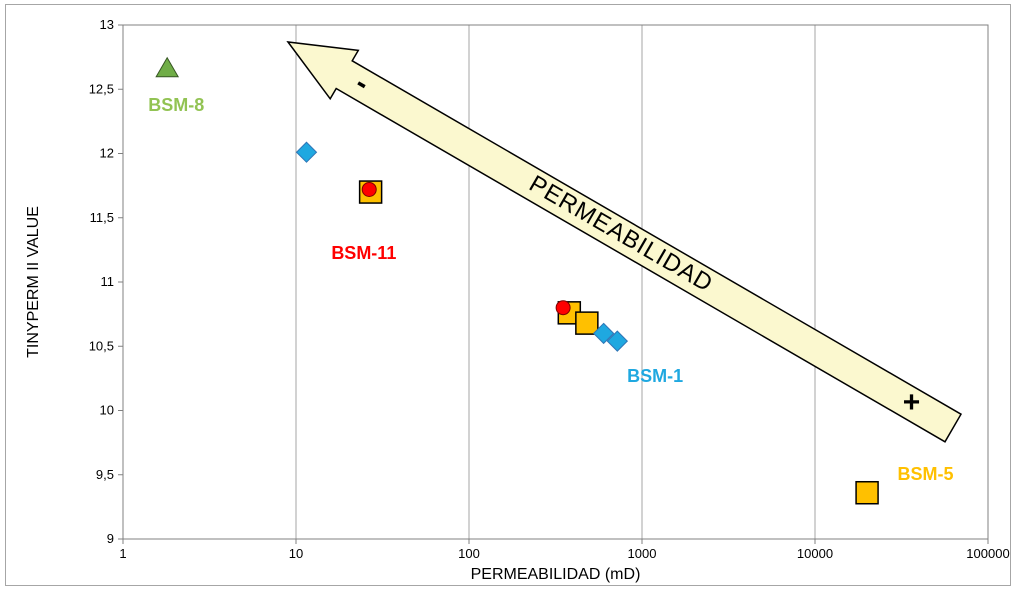  I want to click on x-tick-label: 10, so click(296, 553).